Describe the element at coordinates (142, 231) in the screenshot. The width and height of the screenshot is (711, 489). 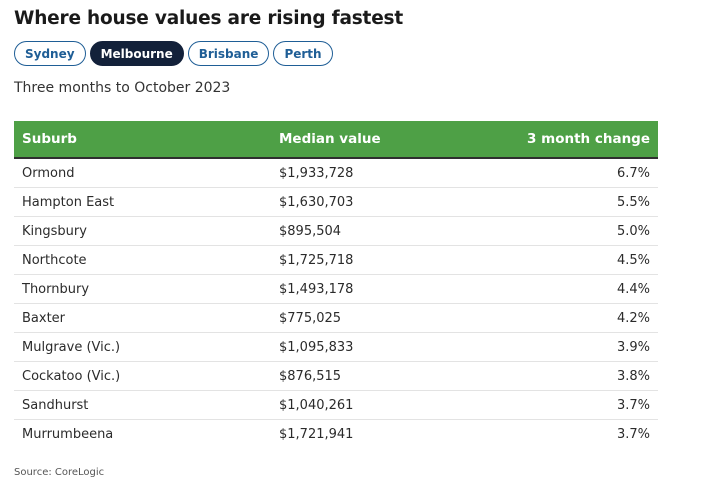
I see `cell-suburb: Kingsbury` at that location.